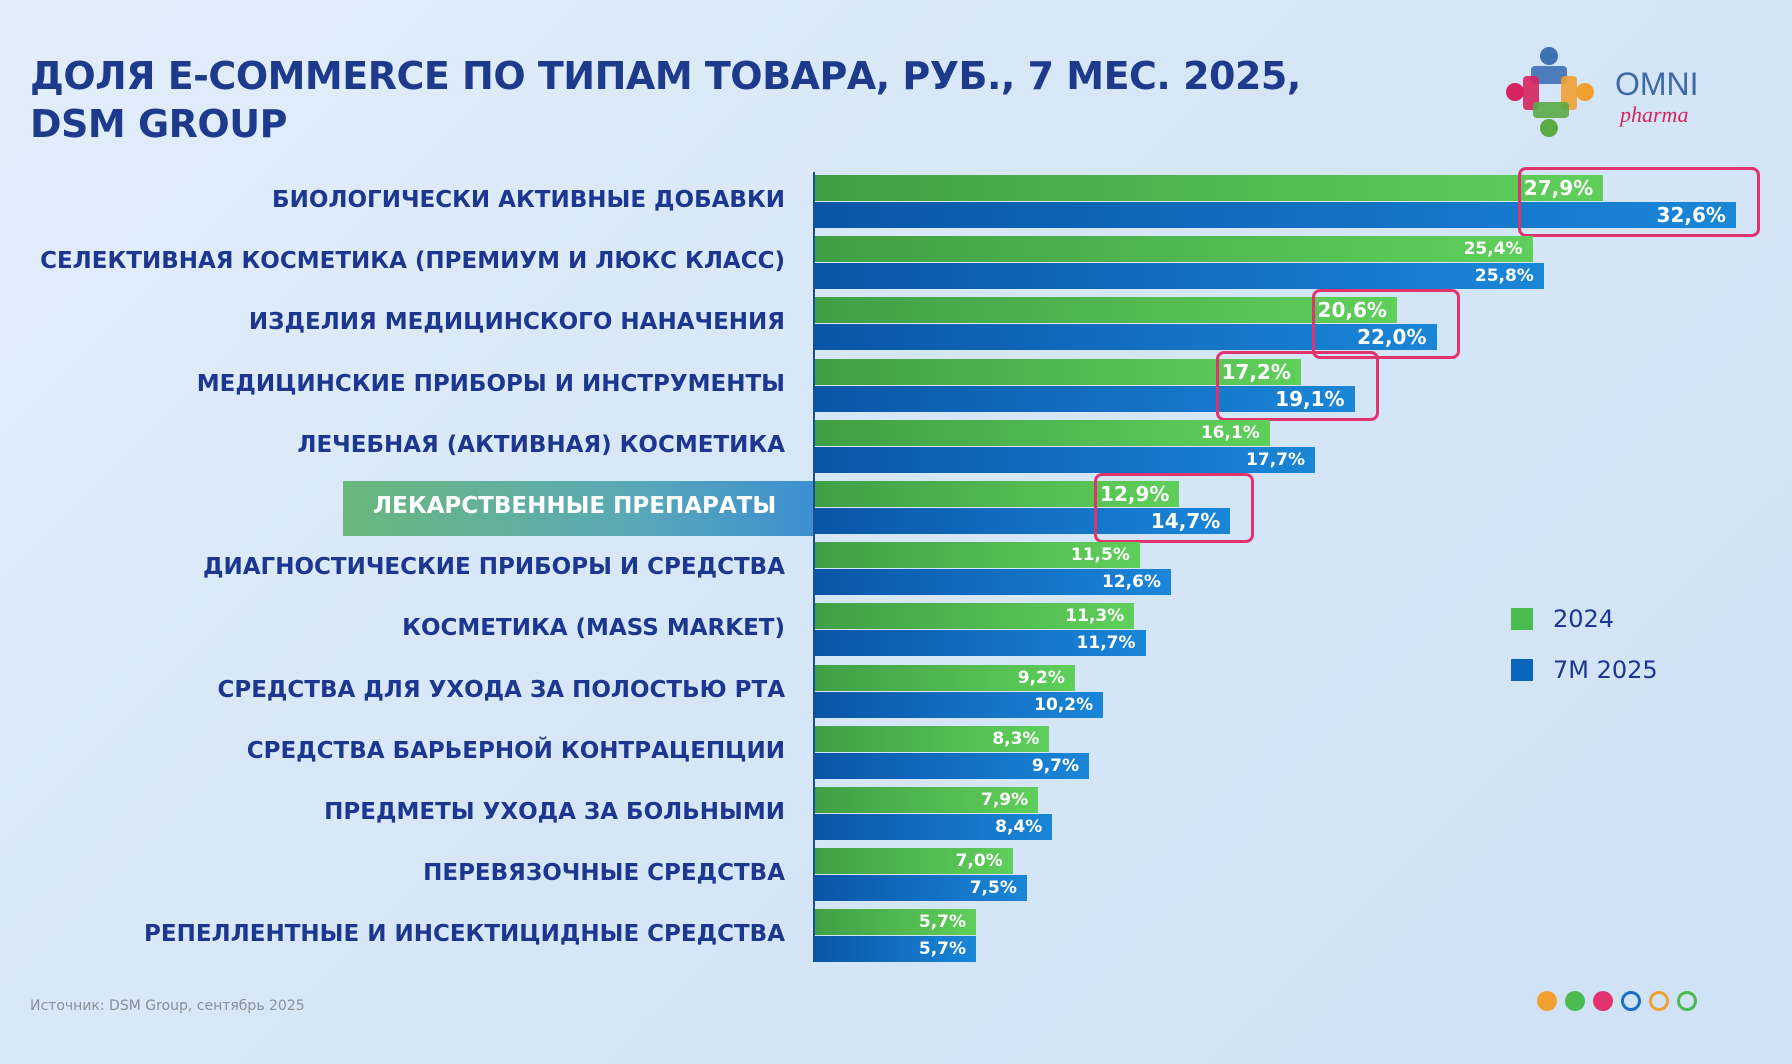 The image size is (1792, 1064). I want to click on category-label: ЛЕКАРСТВЕННЫЕ ПРЕПАРАТЫ, so click(575, 506).